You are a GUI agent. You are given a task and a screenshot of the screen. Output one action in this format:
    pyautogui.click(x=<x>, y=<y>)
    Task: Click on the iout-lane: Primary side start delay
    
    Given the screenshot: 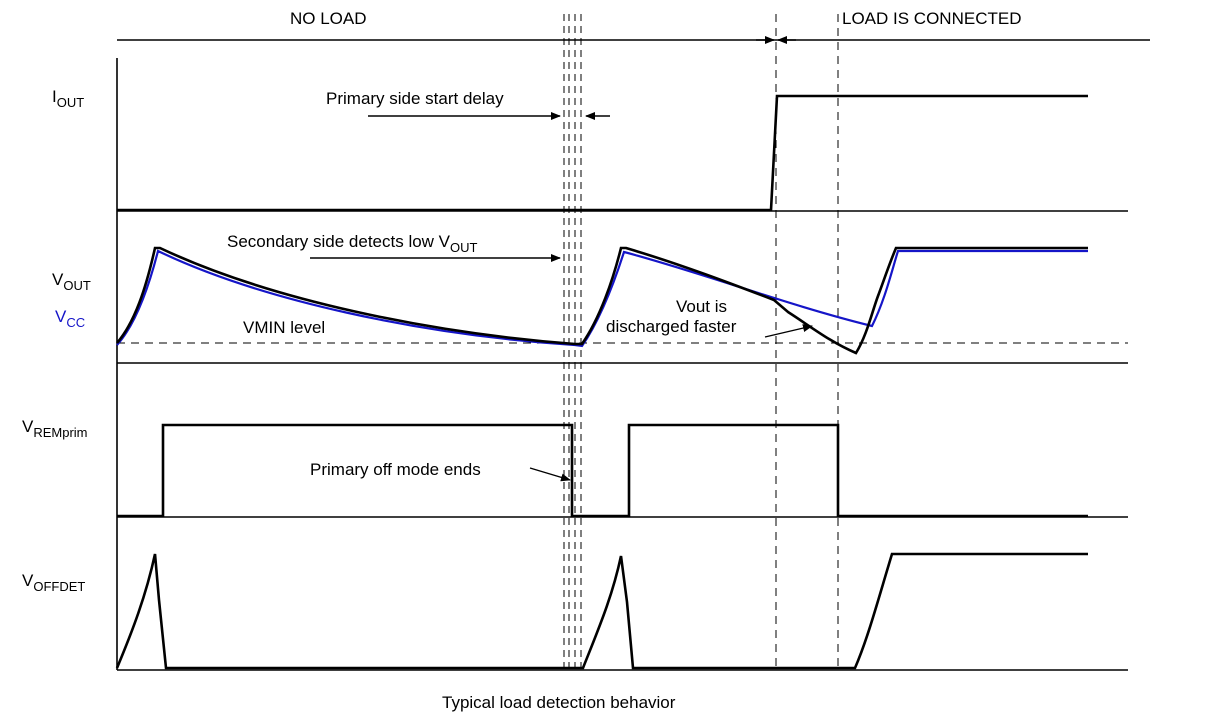 What is the action you would take?
    pyautogui.click(x=602, y=150)
    